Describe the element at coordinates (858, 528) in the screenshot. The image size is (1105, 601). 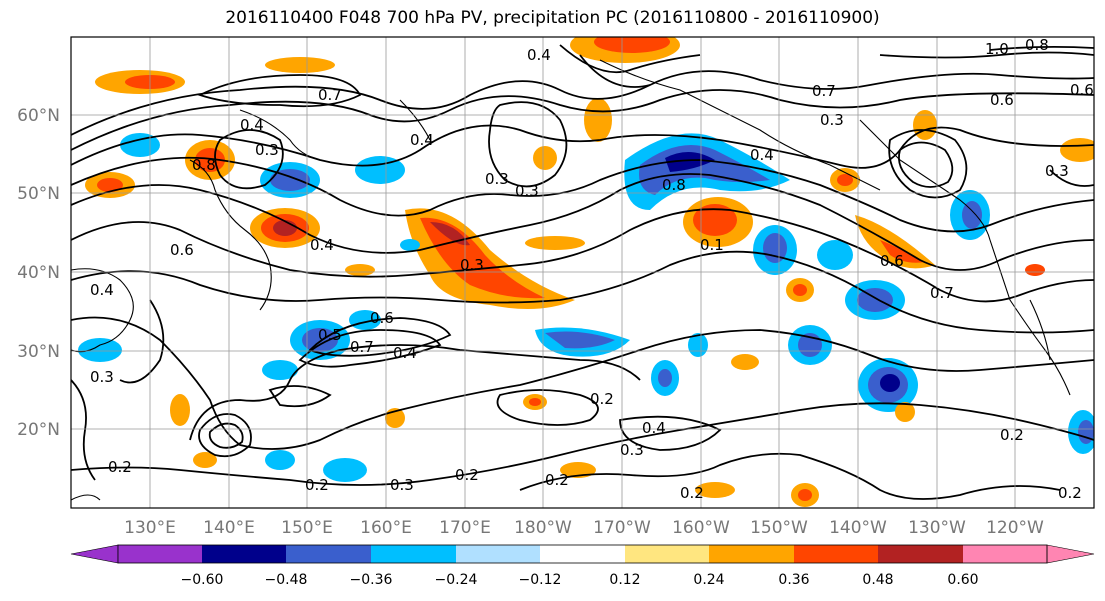
I see `lon-label: 140°W` at that location.